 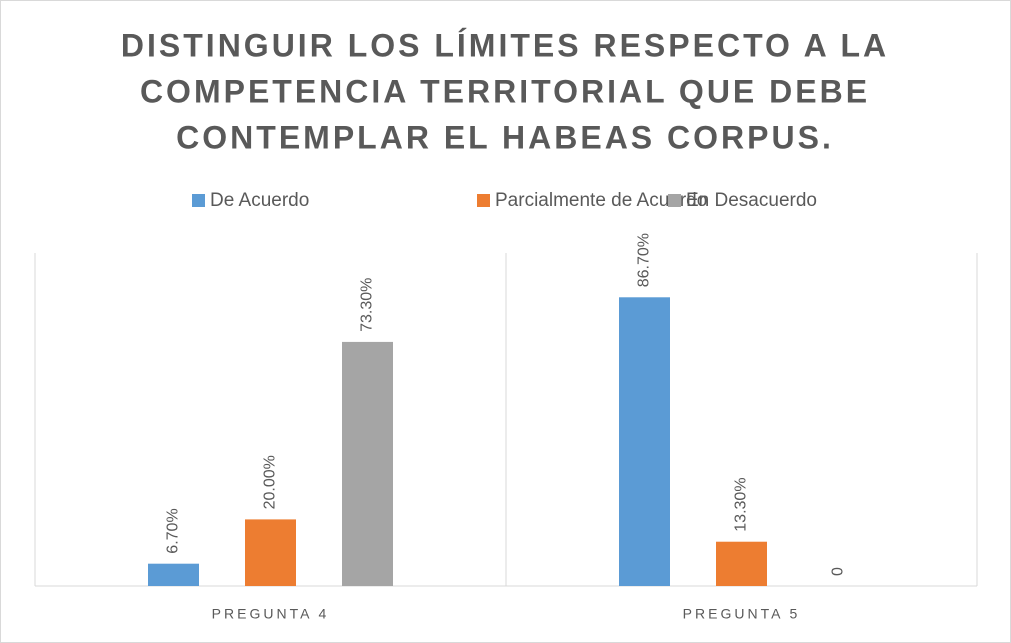 I want to click on chart-title: DISTINGUIR LOS LÍMITES RESPECTO A LA, so click(x=505, y=45).